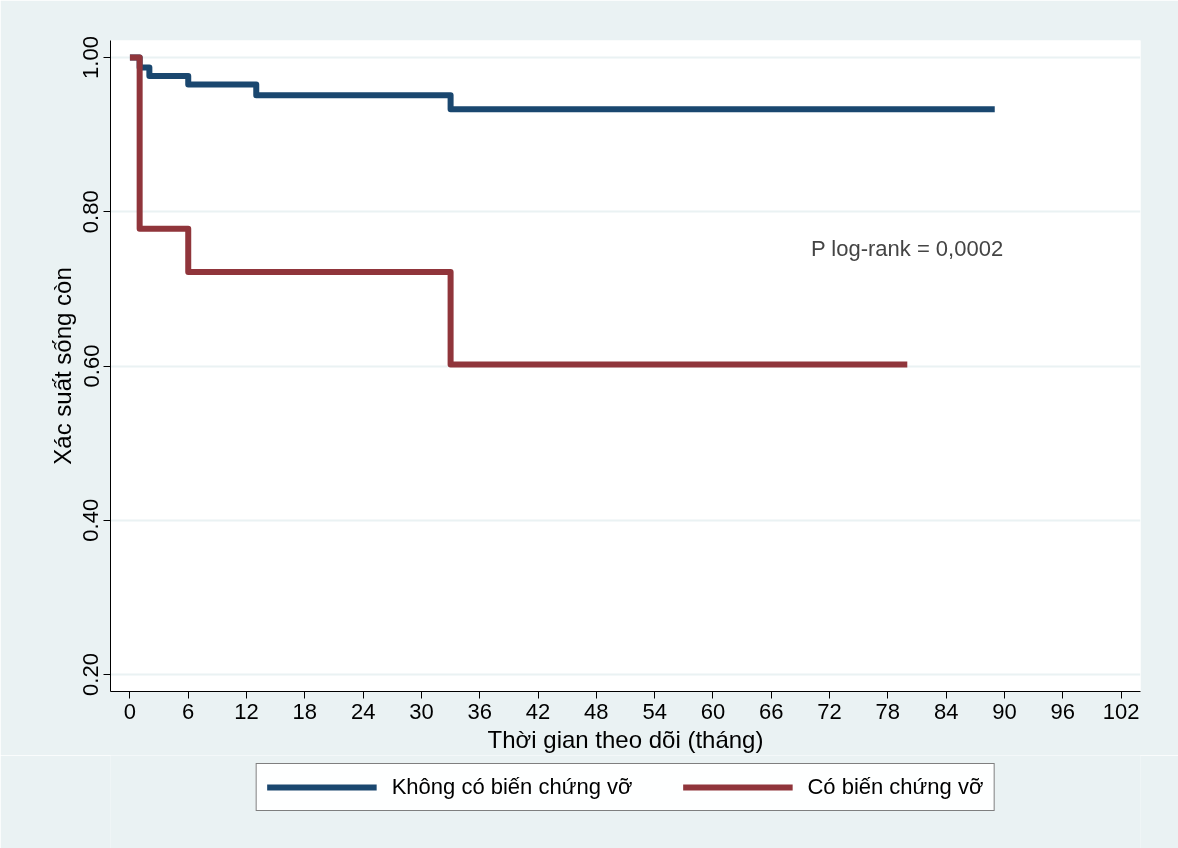 This screenshot has width=1178, height=848. Describe the element at coordinates (91, 57) in the screenshot. I see `y-tick-label: 1.00` at that location.